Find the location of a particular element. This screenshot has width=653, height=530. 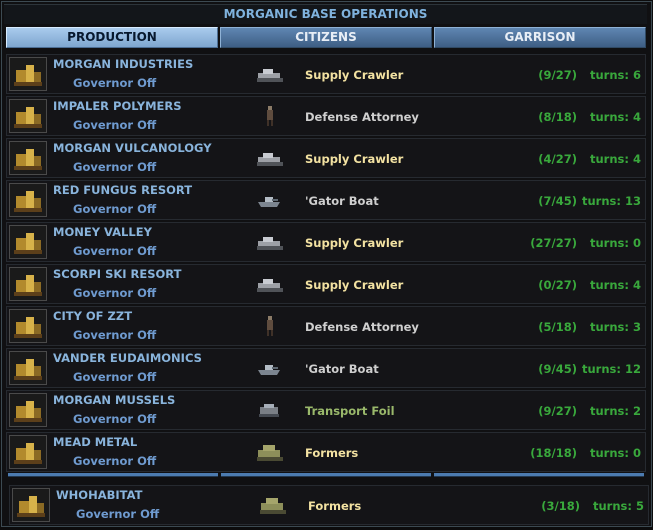

tab-garrison: GARRISON is located at coordinates (540, 37).